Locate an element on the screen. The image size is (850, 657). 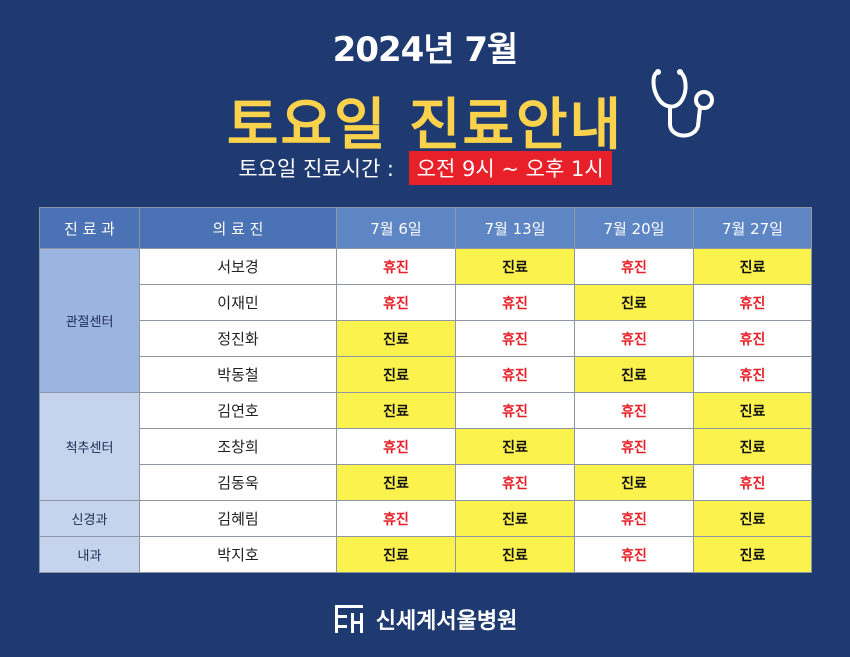
table-row: 박동철 진료 휴진 진료 휴진 is located at coordinates (426, 374).